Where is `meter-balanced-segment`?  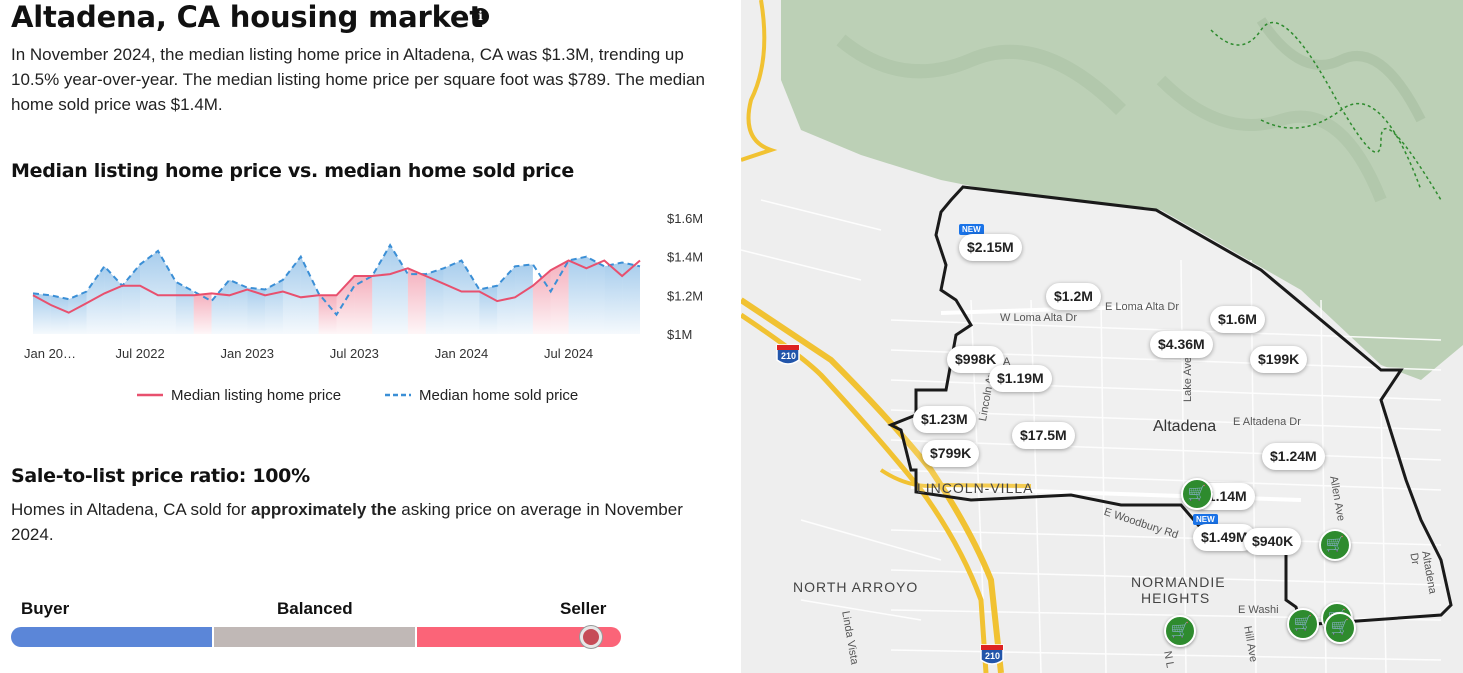
meter-balanced-segment is located at coordinates (314, 637).